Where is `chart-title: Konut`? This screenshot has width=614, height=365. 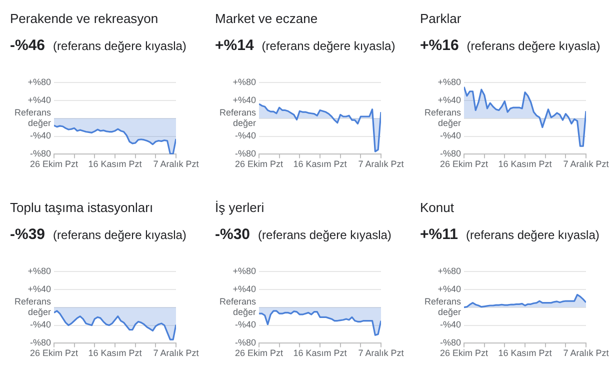 chart-title: Konut is located at coordinates (437, 207).